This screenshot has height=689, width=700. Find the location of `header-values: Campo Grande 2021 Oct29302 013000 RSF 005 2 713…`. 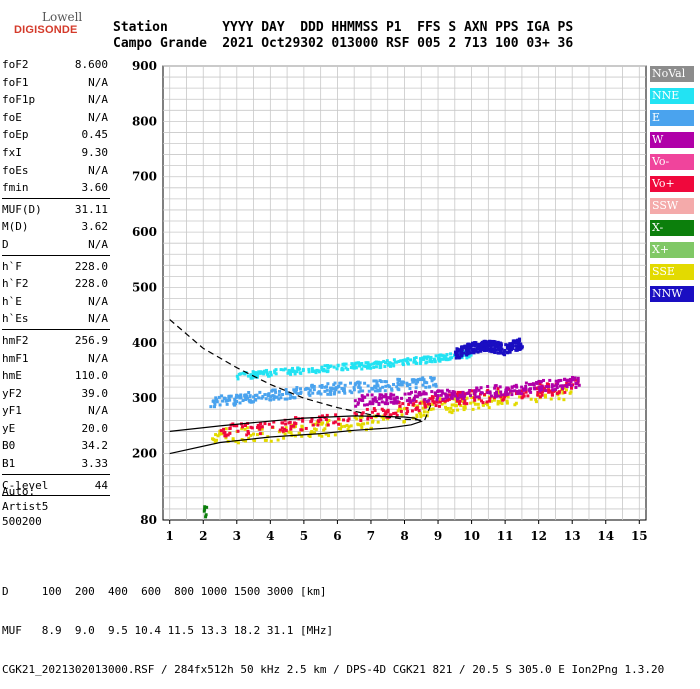

header-values: Campo Grande 2021 Oct29302 013000 RSF 005 2 713… is located at coordinates (343, 44).